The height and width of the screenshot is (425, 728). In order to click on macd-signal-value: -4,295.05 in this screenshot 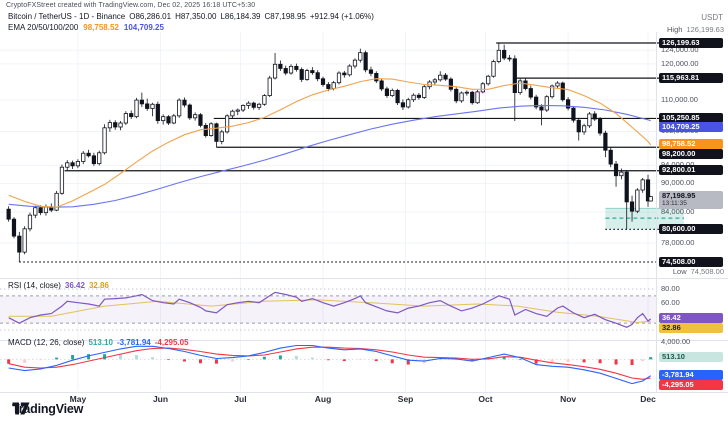, I will do `click(171, 342)`.